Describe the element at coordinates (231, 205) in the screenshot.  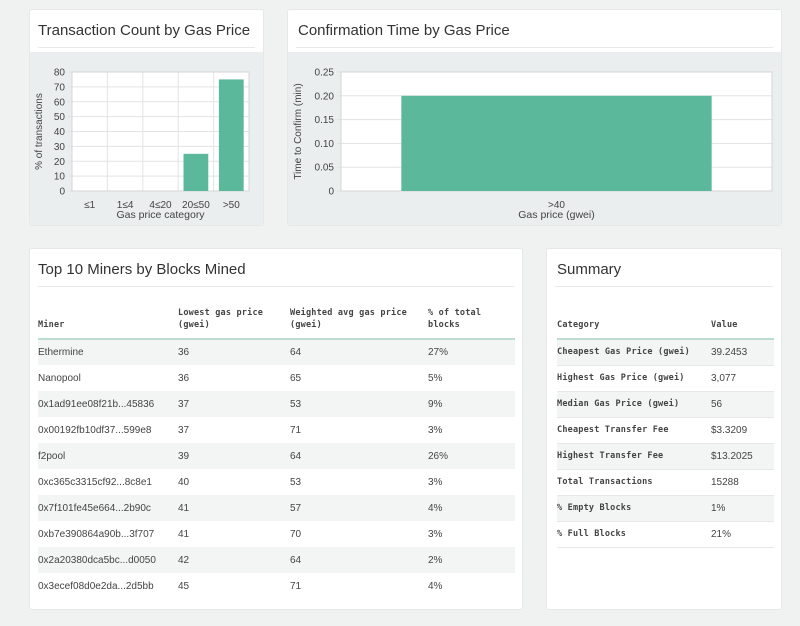
I see `x-tick-label: >50` at that location.